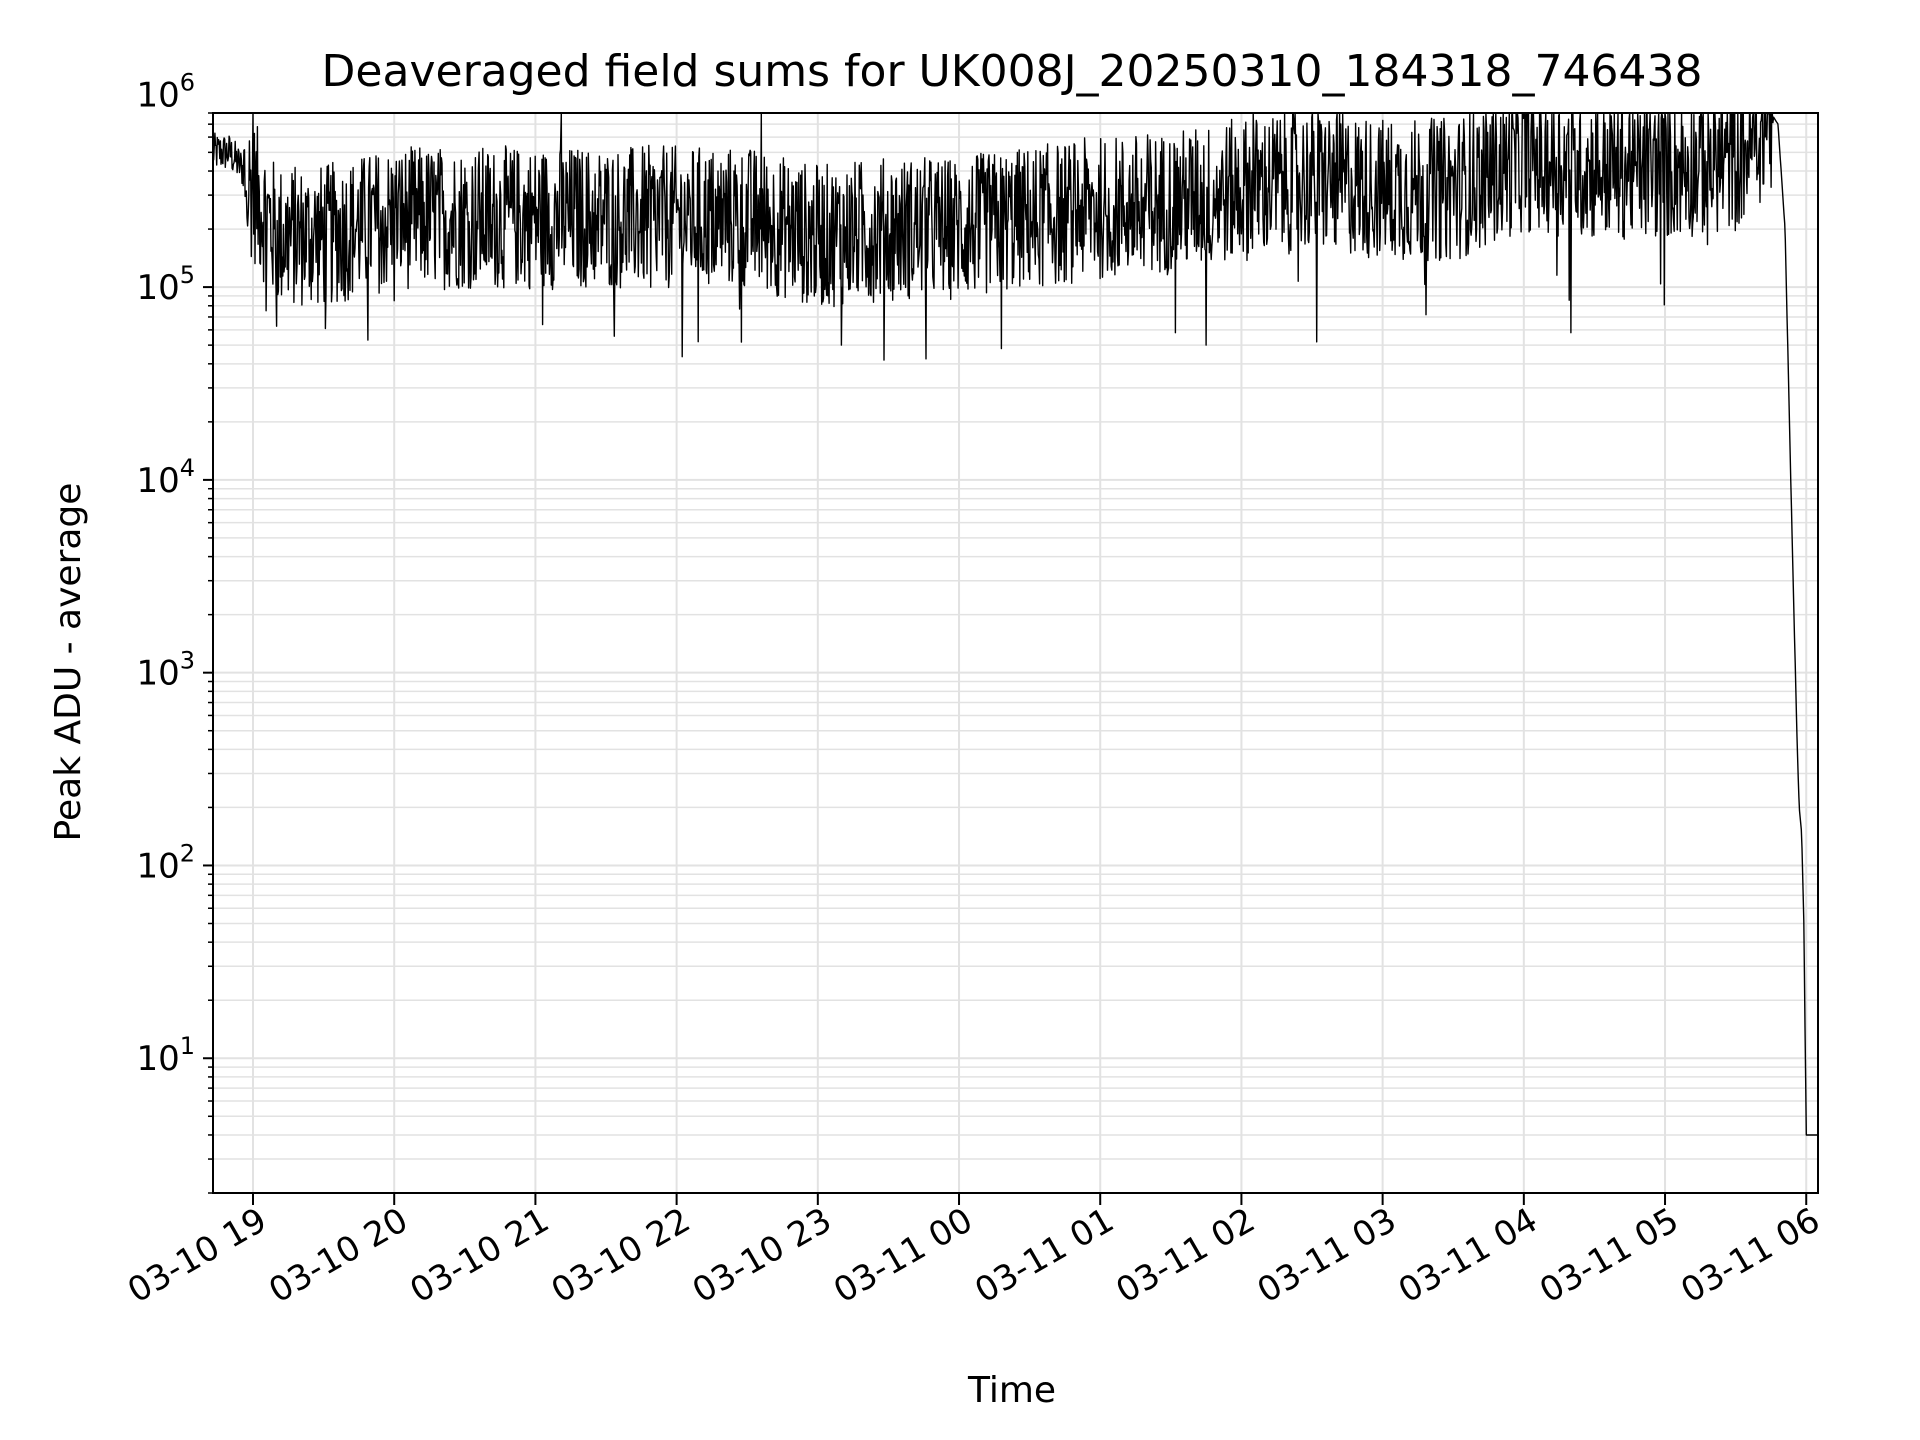 This screenshot has width=1920, height=1440. I want to click on x-axis-label: Time, so click(1011, 1390).